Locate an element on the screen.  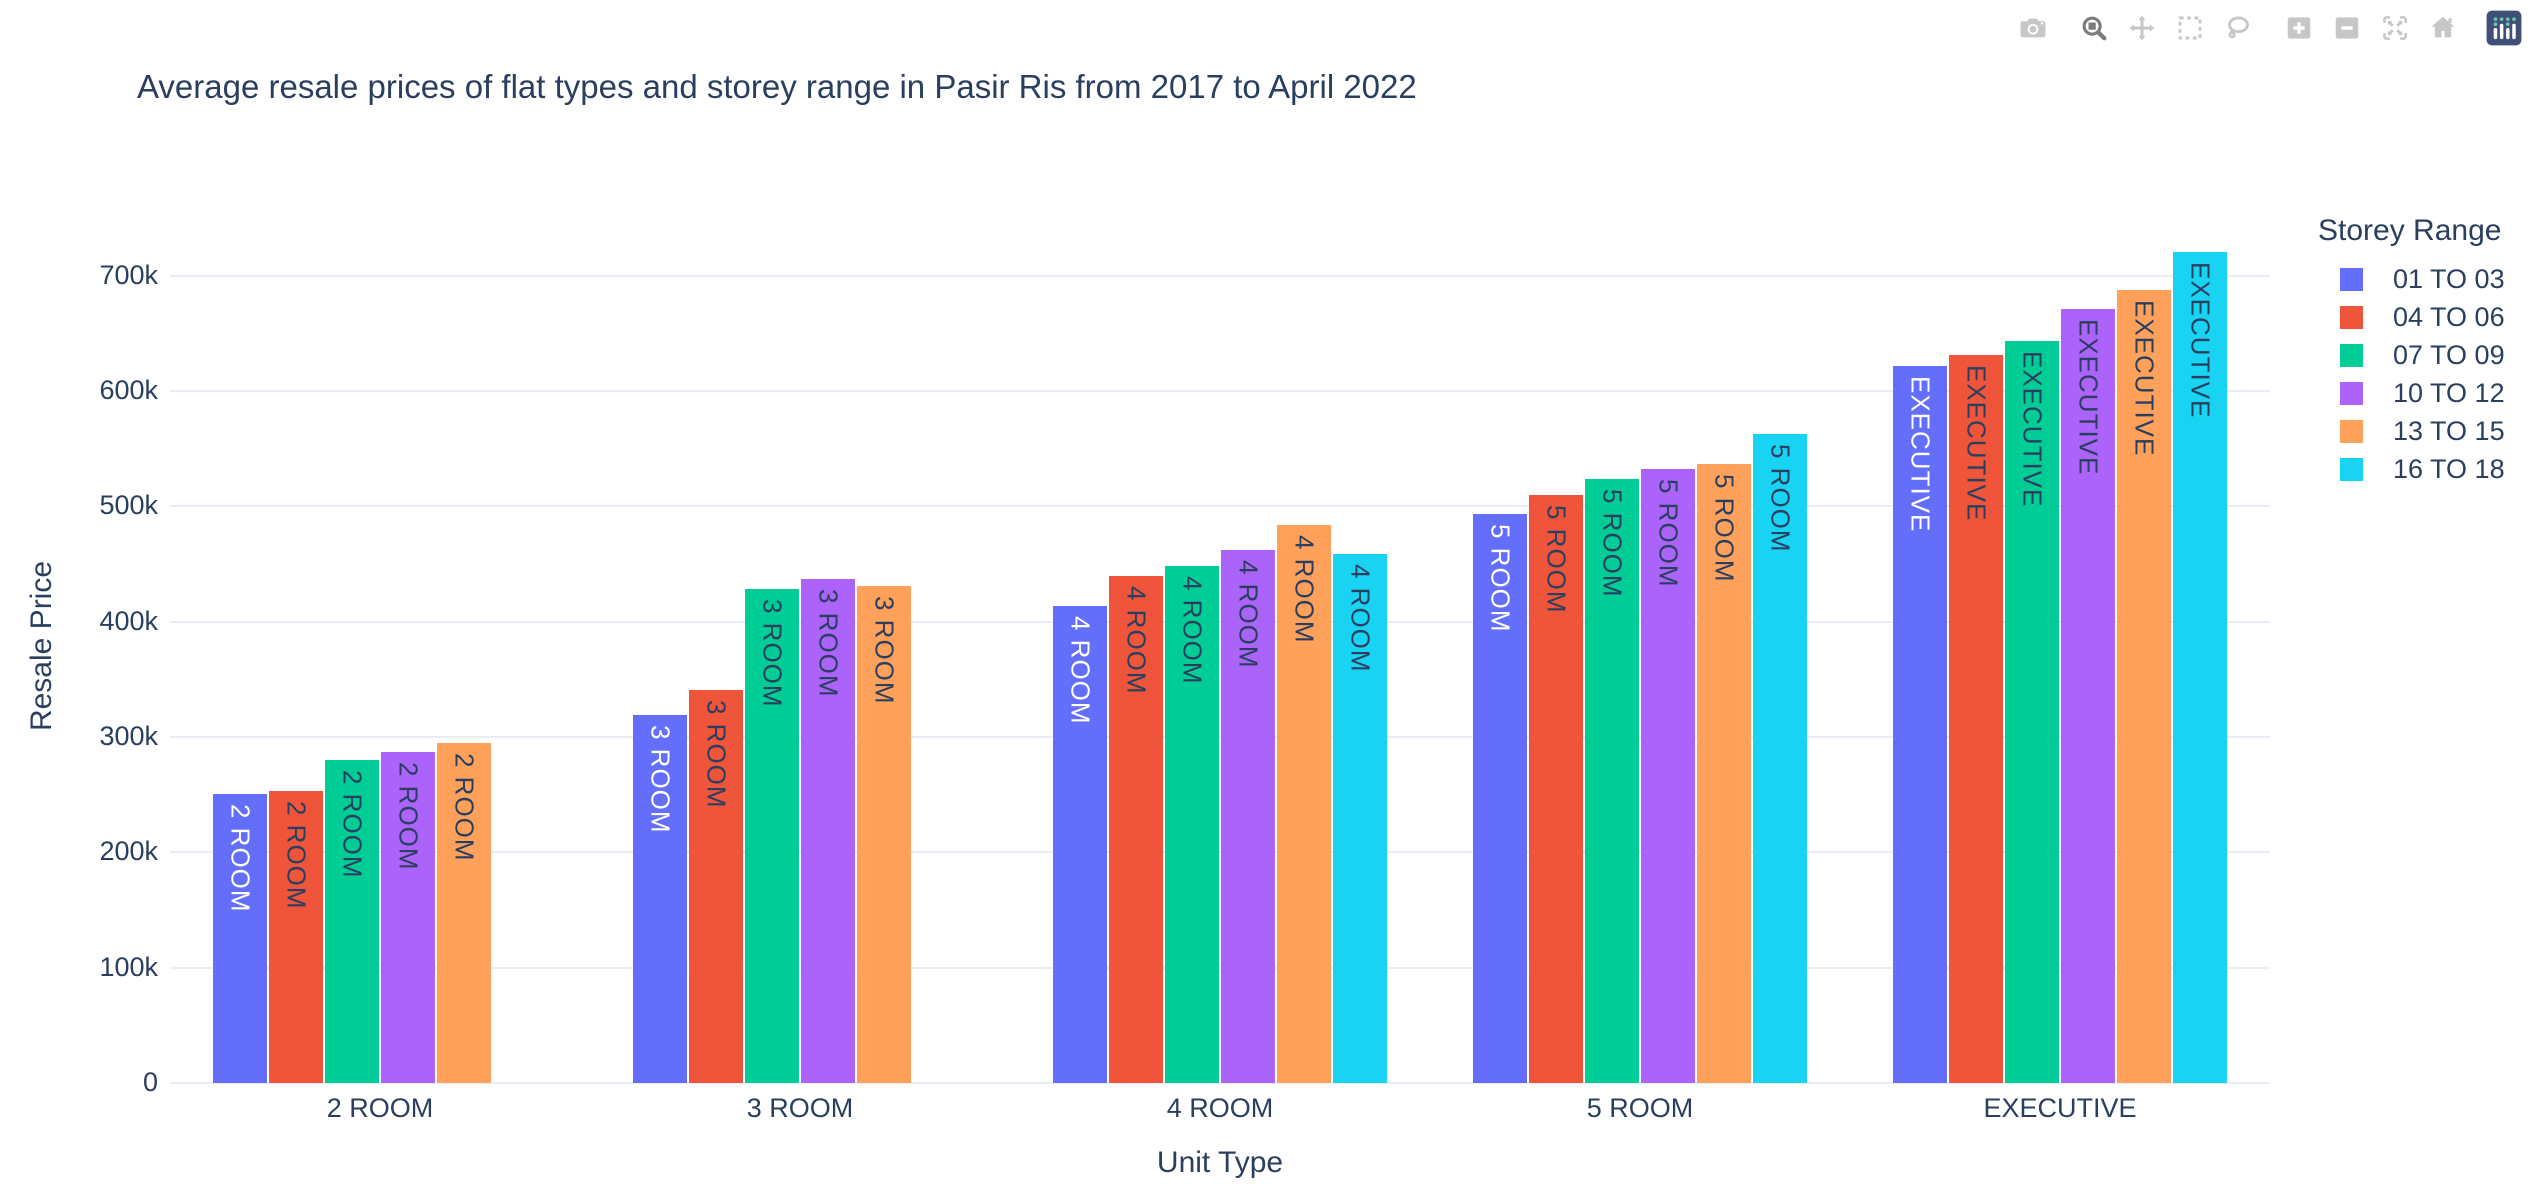
bar-13-to-15-4-room: 4 ROOM is located at coordinates (1304, 803).